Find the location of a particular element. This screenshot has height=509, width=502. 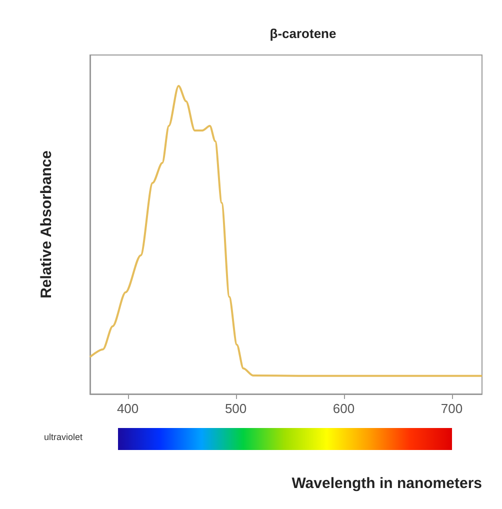

y-axis-title: Relative Absorbance is located at coordinates (46, 224).